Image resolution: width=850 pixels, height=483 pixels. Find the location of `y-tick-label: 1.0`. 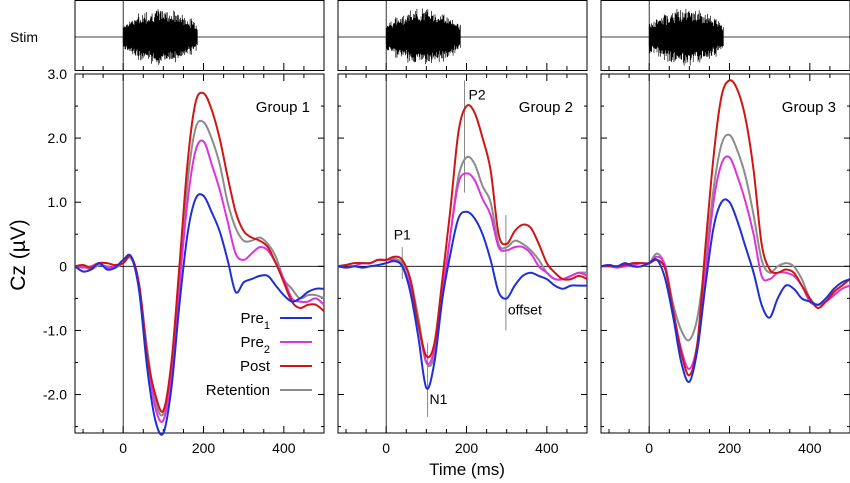

y-tick-label: 1.0 is located at coordinates (58, 202).